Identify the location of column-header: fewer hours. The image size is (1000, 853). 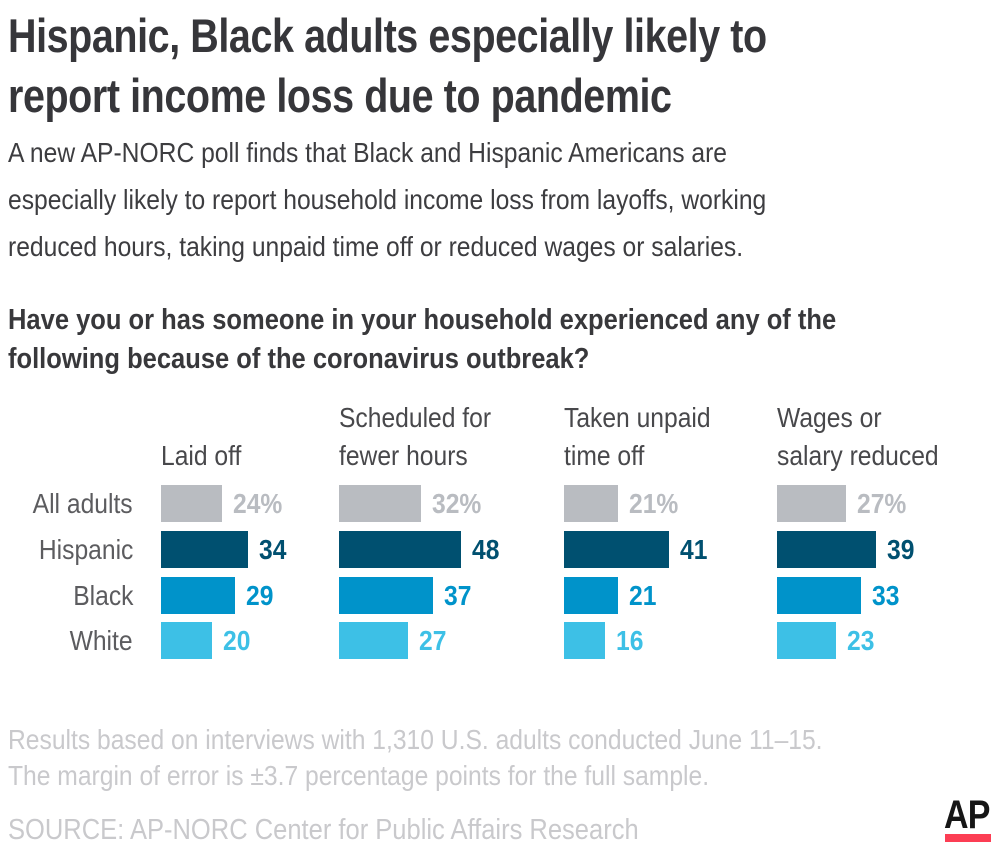
(403, 455).